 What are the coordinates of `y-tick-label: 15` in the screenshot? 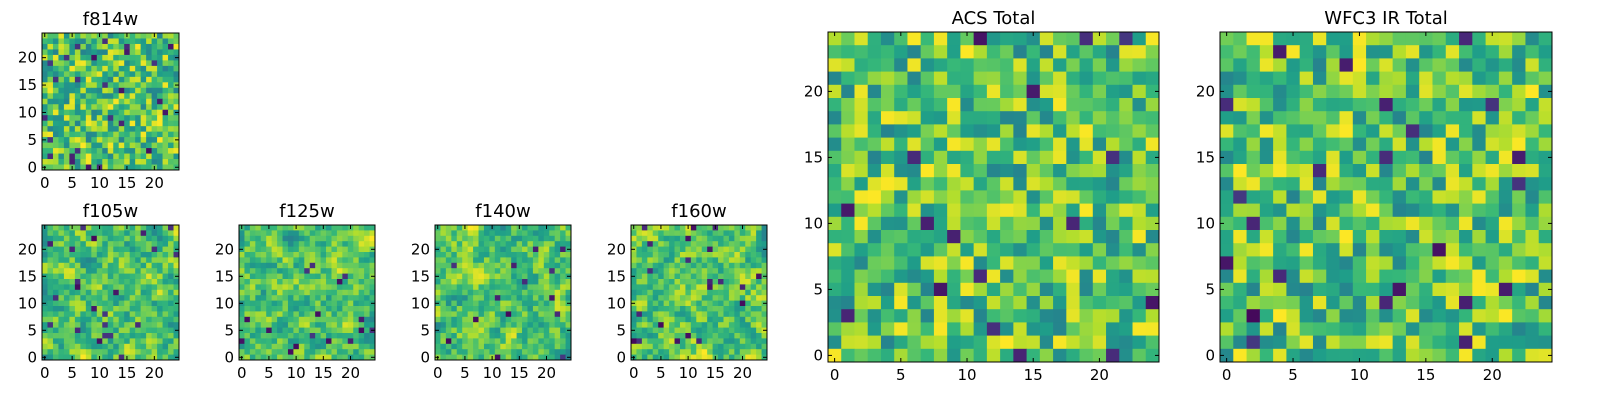 It's located at (616, 276).